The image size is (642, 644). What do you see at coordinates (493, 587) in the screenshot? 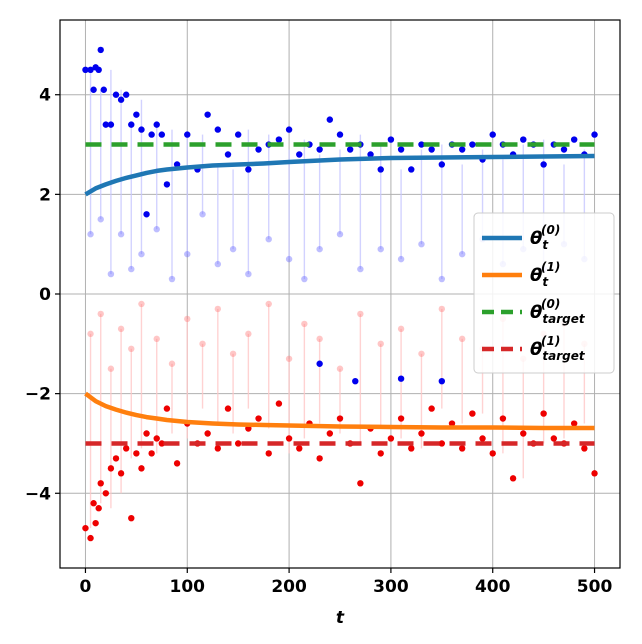
I see `x-tick-label: 400` at bounding box center [493, 587].